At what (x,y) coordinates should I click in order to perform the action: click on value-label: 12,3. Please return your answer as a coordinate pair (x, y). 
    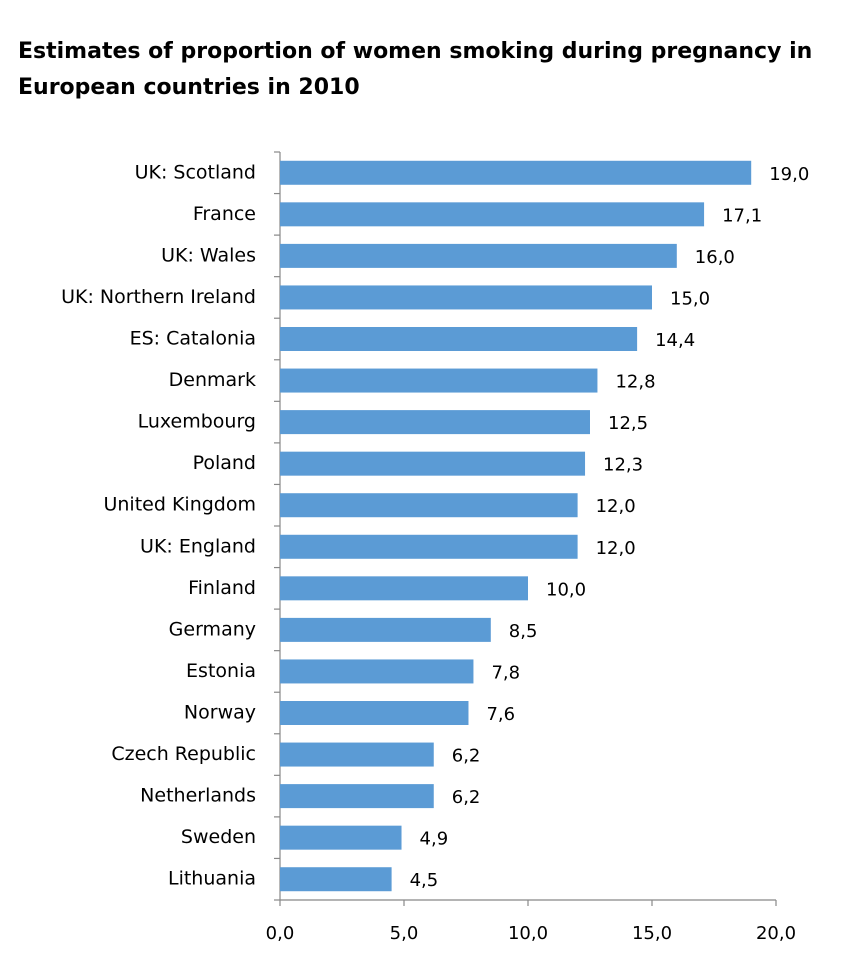
    Looking at the image, I should click on (623, 465).